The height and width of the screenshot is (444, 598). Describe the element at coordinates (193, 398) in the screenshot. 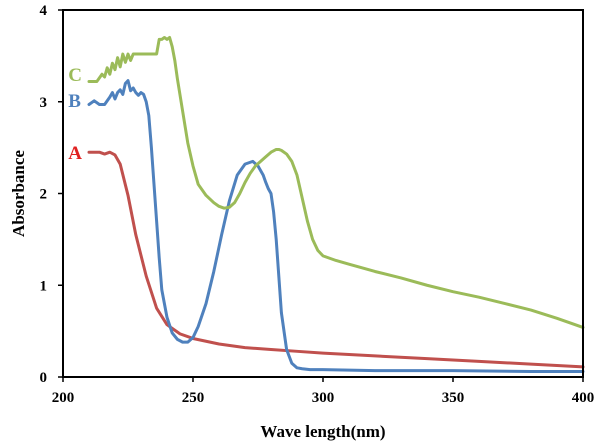

I see `x-tick-label: 250` at that location.